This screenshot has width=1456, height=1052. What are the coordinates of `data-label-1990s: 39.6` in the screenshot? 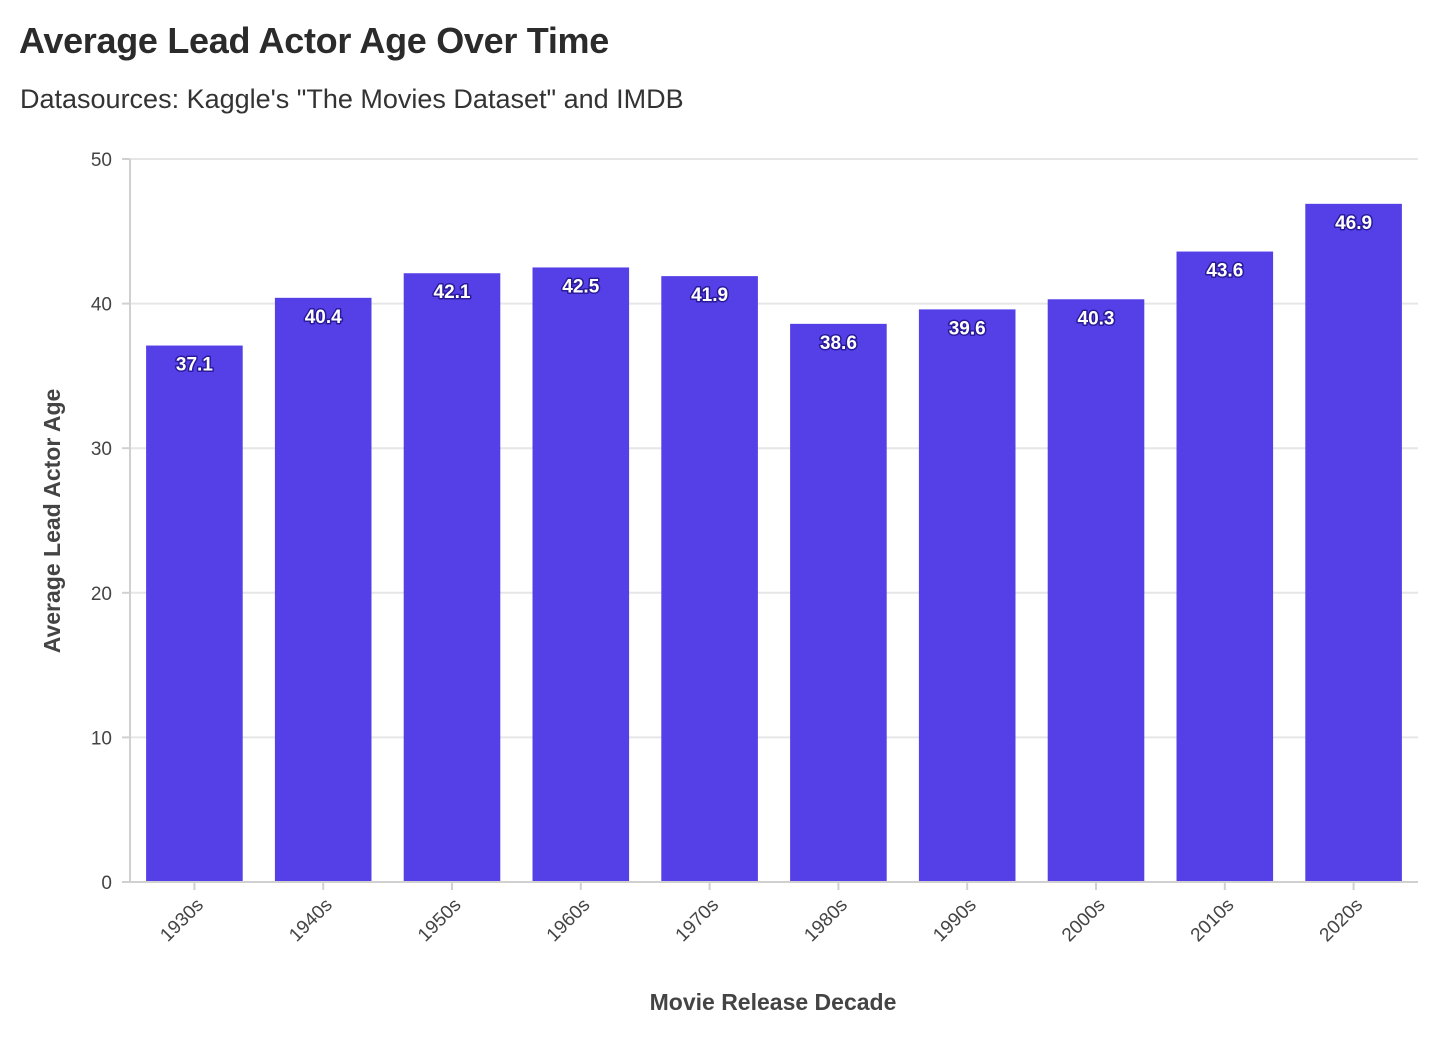 It's located at (967, 328).